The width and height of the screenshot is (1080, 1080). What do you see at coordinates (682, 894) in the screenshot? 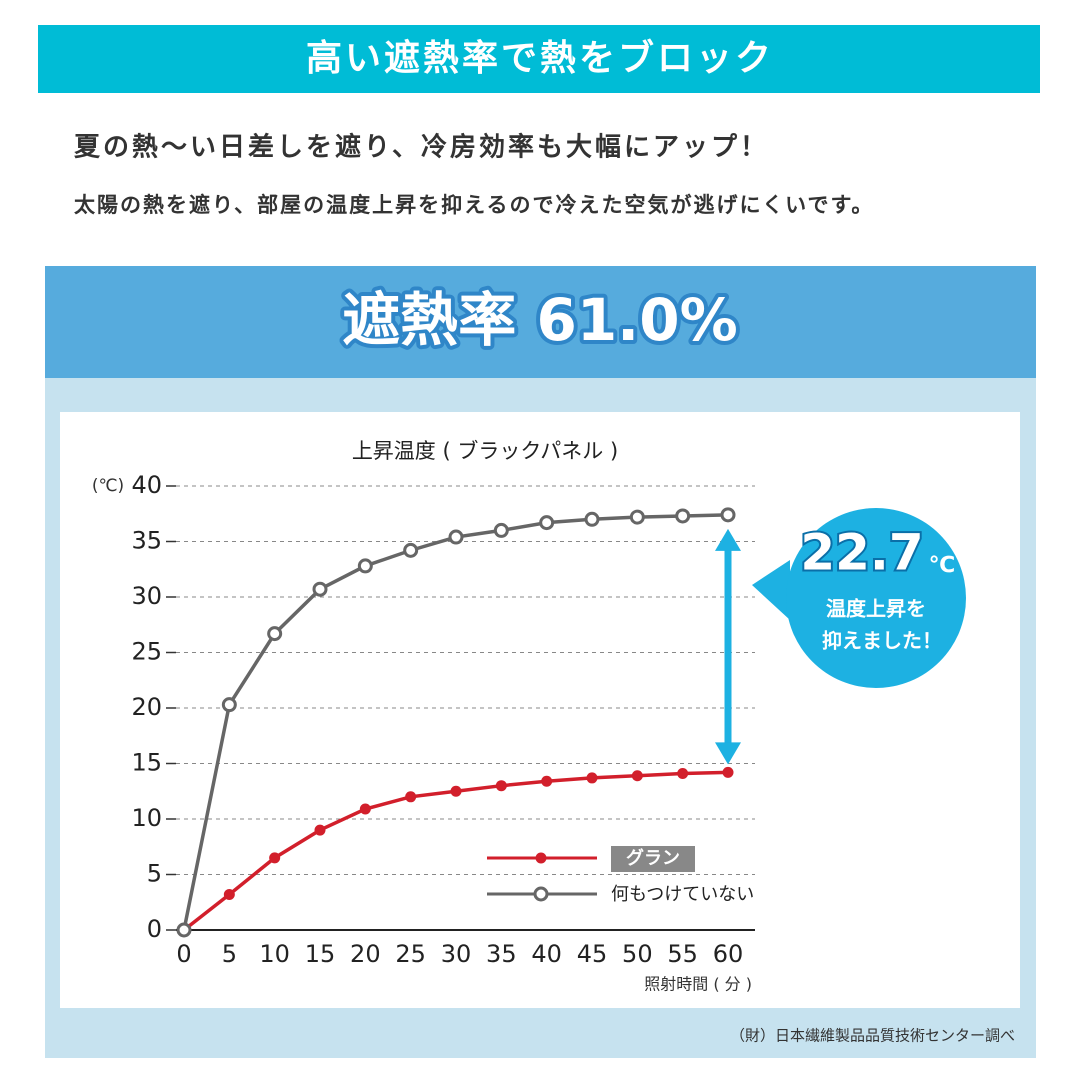
I see `legend-label: 何もつけていない` at bounding box center [682, 894].